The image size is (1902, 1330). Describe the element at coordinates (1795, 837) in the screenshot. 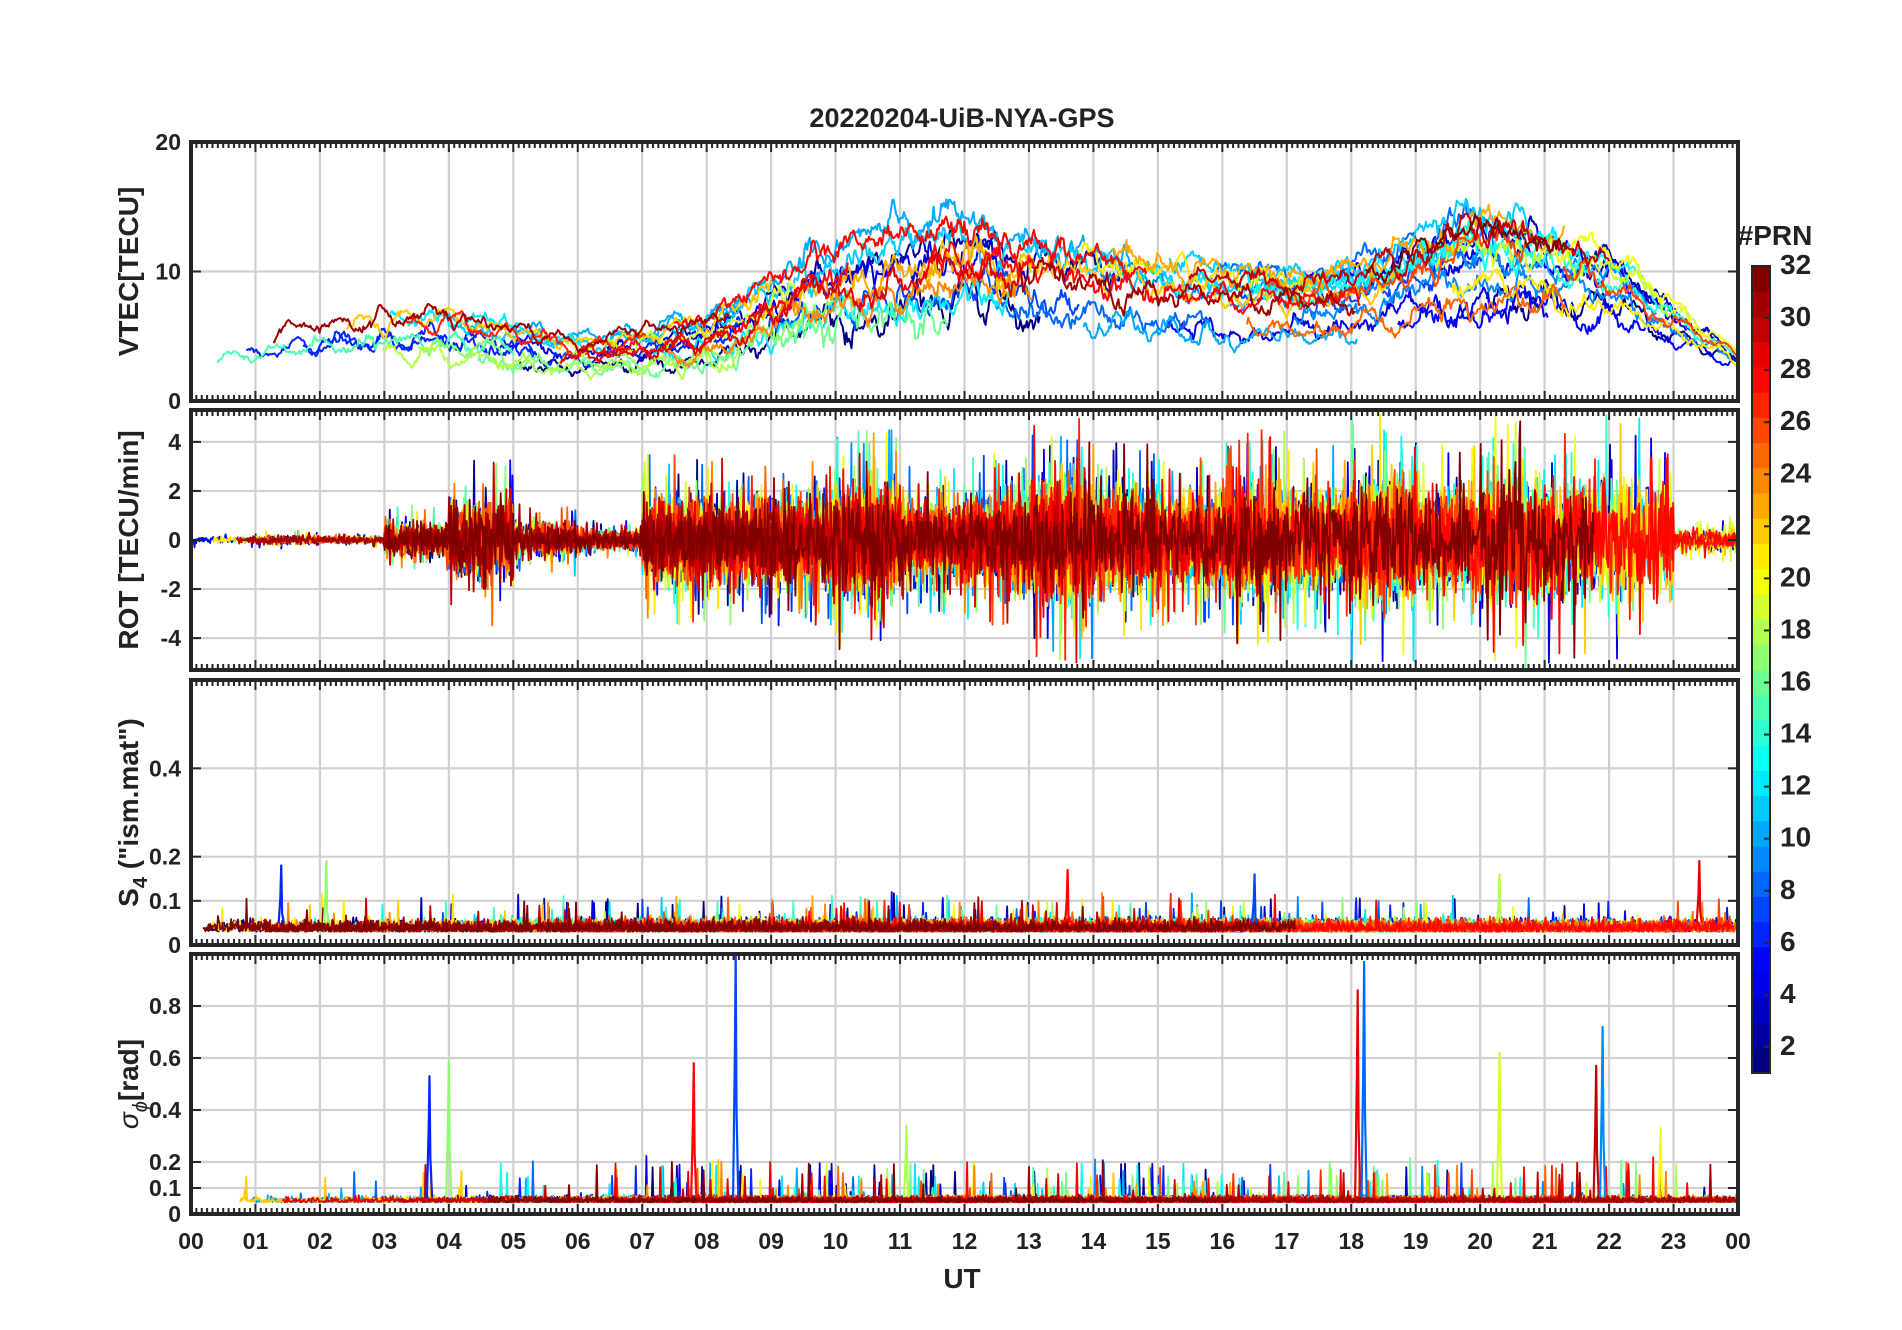

I see `colorbar-tick-label: 10` at that location.